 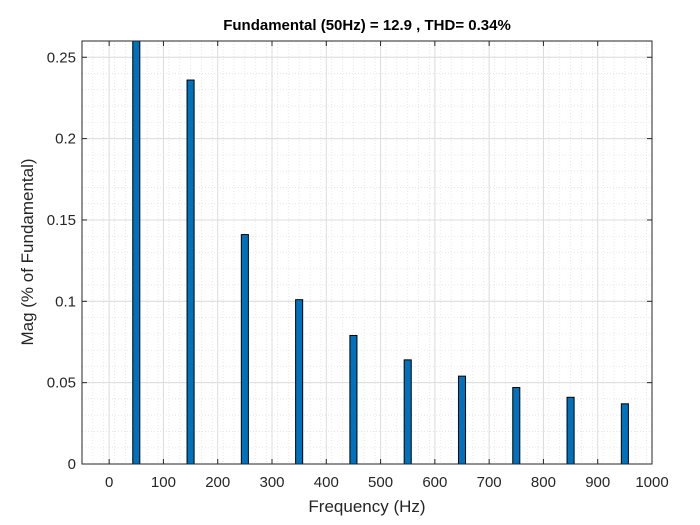 What do you see at coordinates (65, 139) in the screenshot?
I see `y-tick-label: 0.2` at bounding box center [65, 139].